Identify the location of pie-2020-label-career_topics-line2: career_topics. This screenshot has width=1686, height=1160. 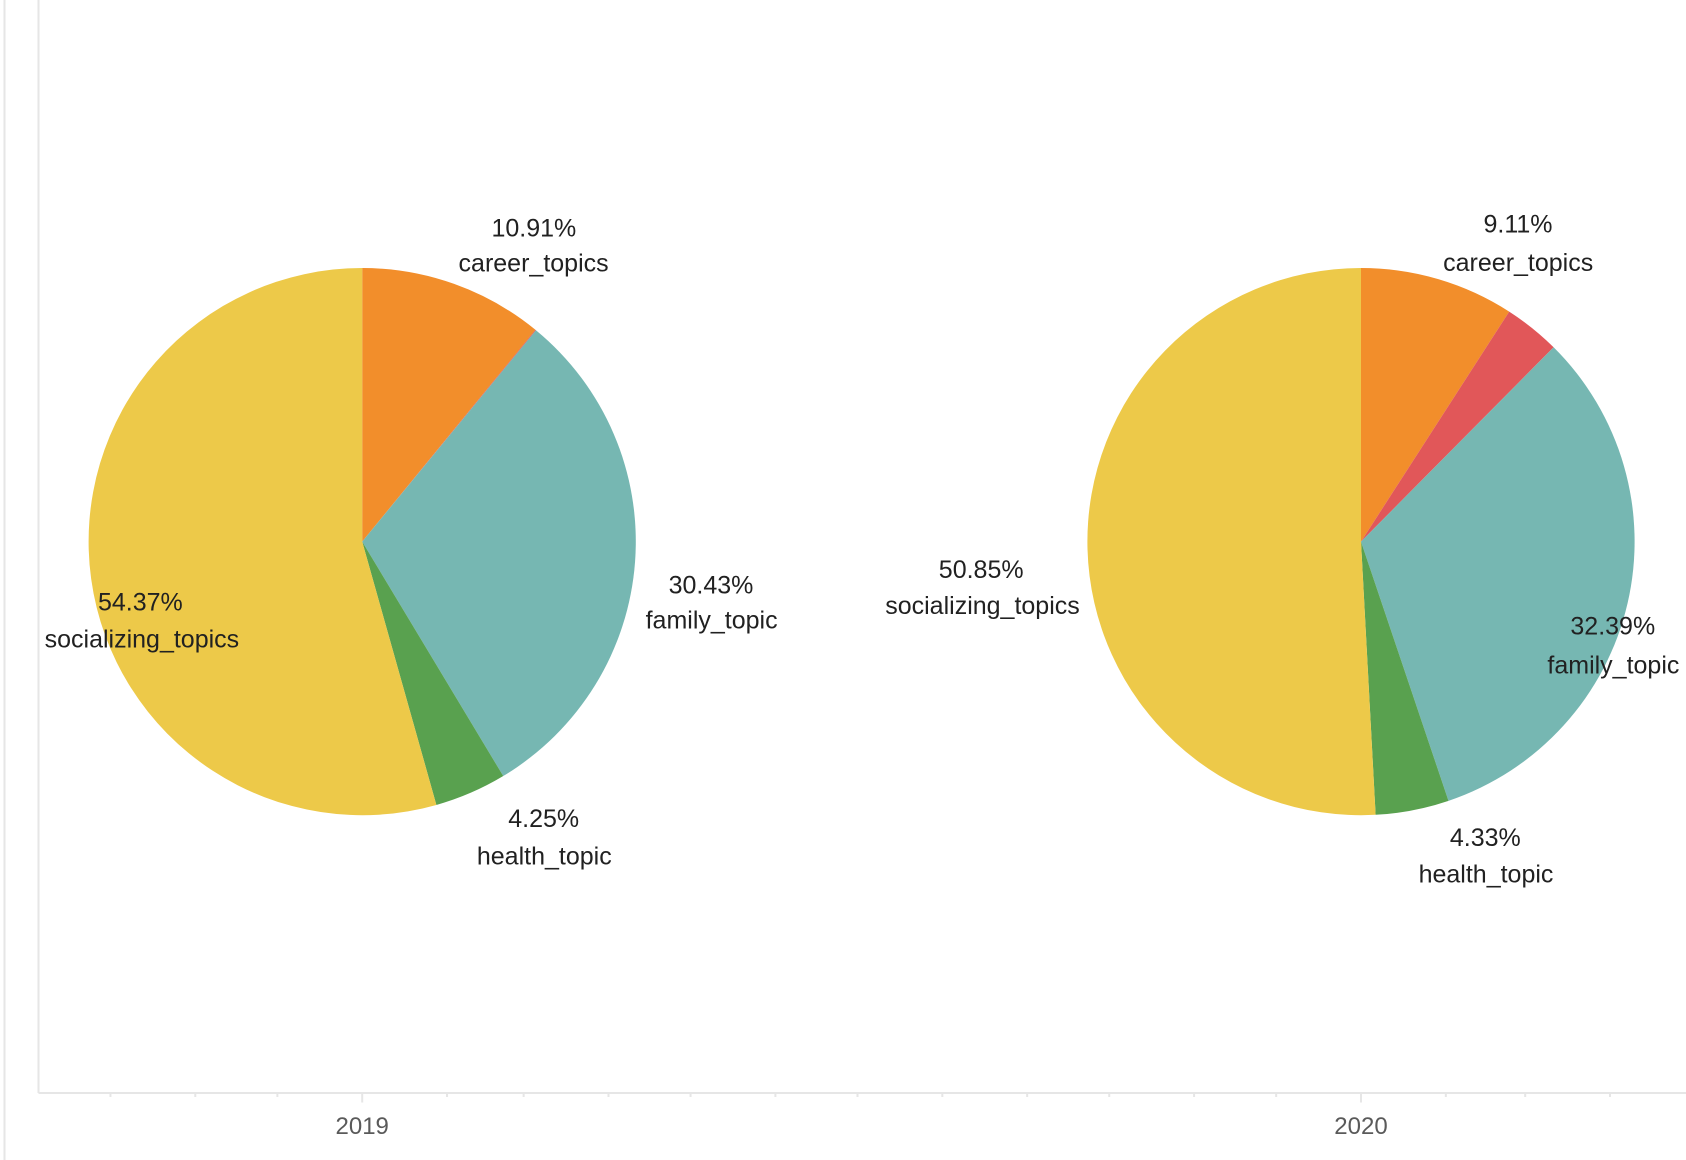
(1518, 263).